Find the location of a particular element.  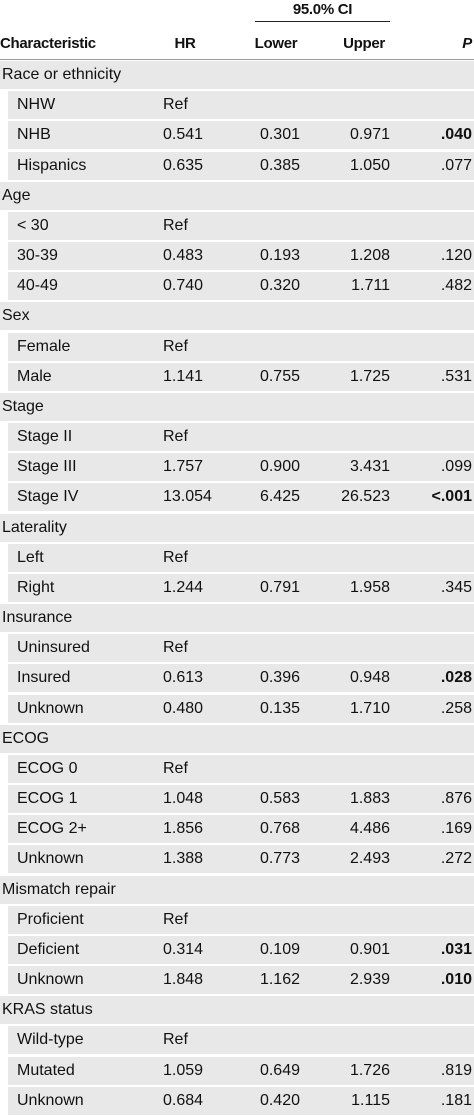

group-title: Race or ethnicity is located at coordinates (62, 74).